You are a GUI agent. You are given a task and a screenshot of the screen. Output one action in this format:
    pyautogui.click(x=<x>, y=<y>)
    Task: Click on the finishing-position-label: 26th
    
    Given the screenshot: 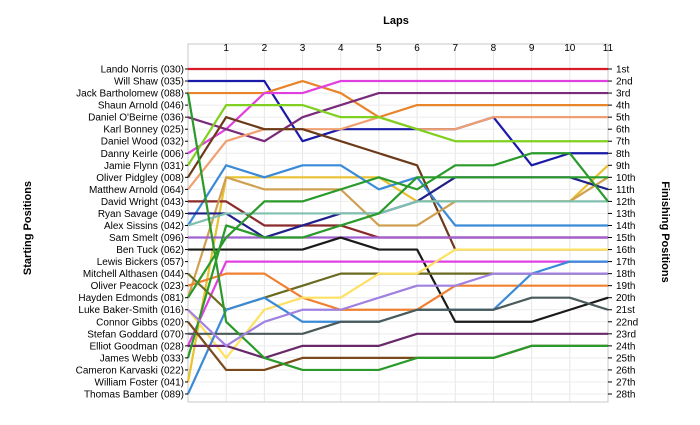 What is the action you would take?
    pyautogui.click(x=625, y=370)
    